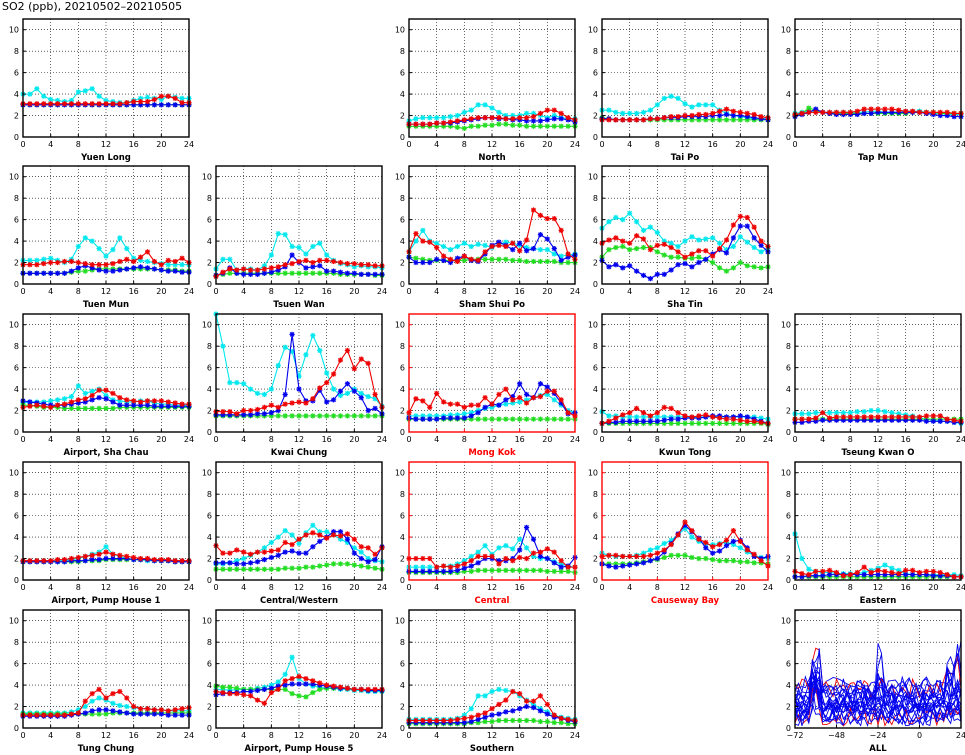 Image resolution: width=965 pixels, height=755 pixels. Describe the element at coordinates (713, 144) in the screenshot. I see `x-tick-label: 16` at that location.